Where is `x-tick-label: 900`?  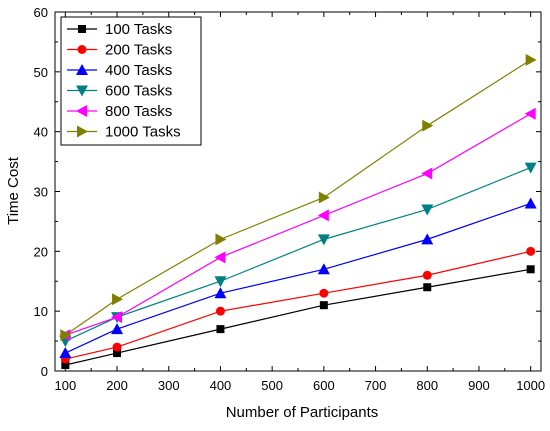 x-tick-label: 900 is located at coordinates (479, 385).